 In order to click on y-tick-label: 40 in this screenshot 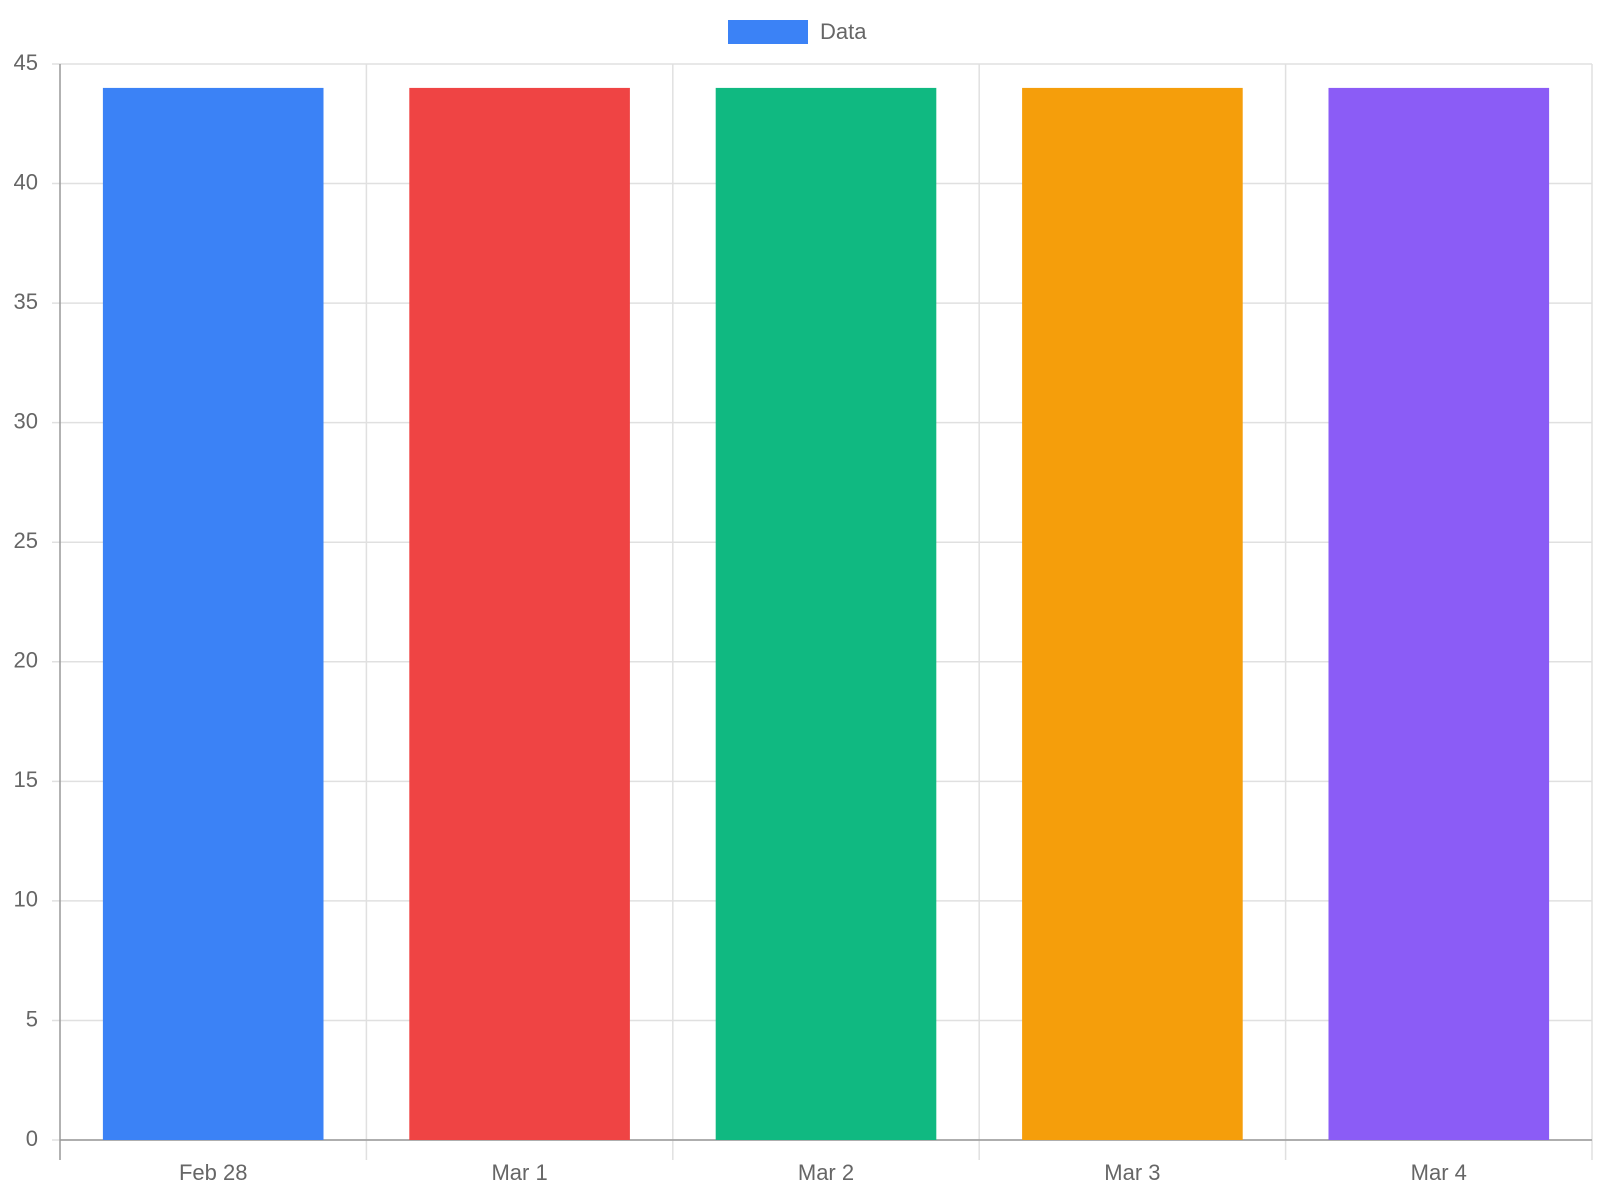, I will do `click(26, 181)`.